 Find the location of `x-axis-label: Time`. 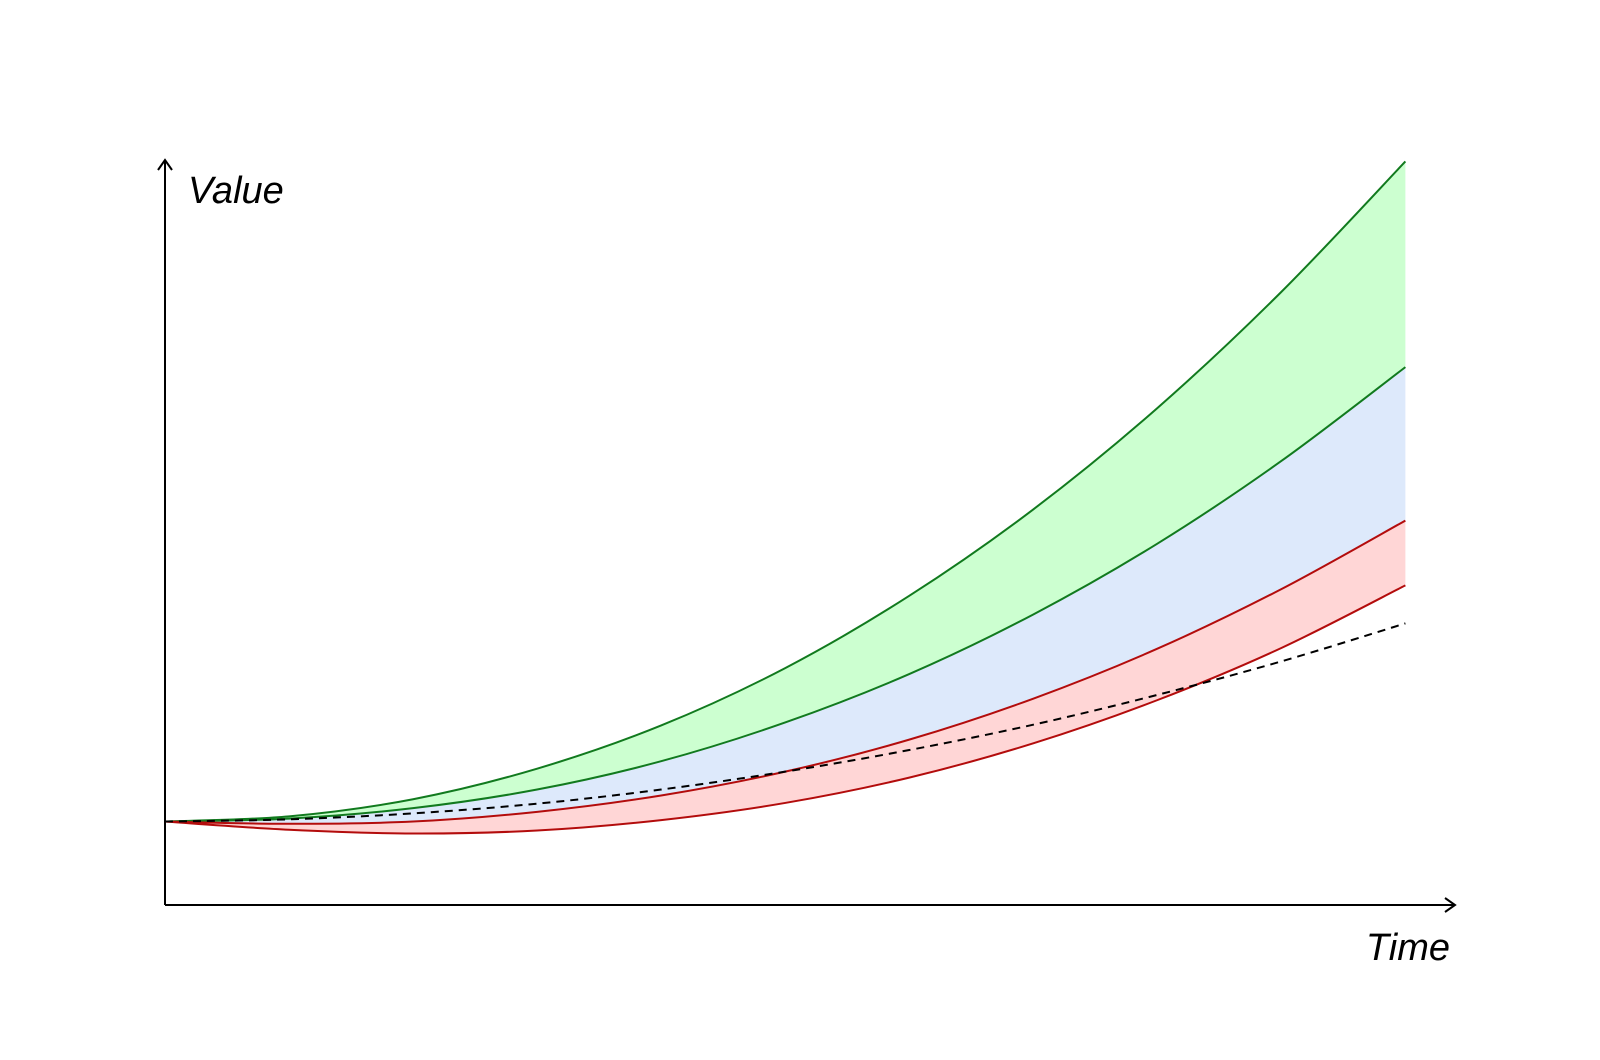

x-axis-label: Time is located at coordinates (1408, 948).